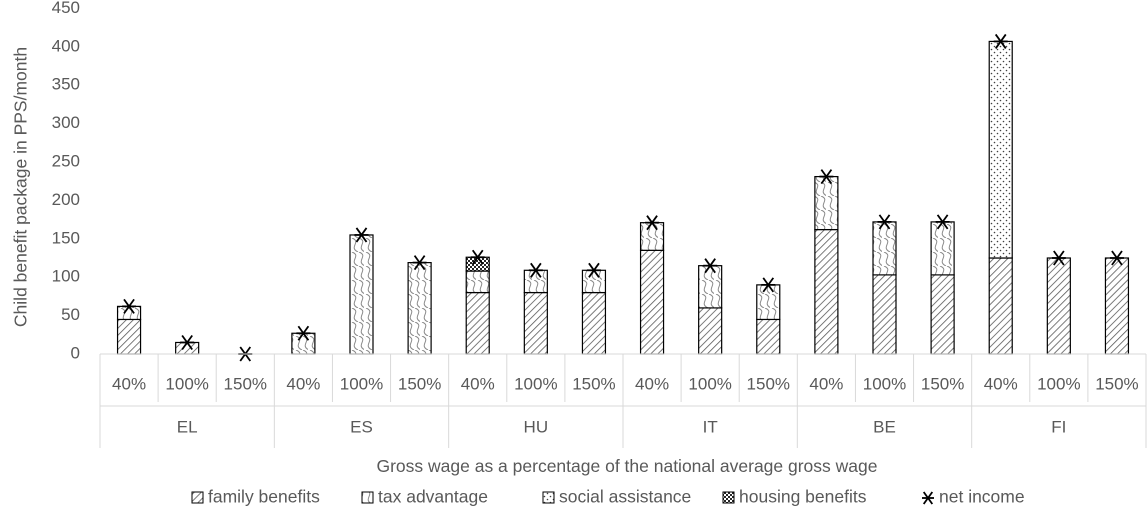 This screenshot has height=512, width=1148. Describe the element at coordinates (70, 314) in the screenshot. I see `y-tick-label: 50` at that location.